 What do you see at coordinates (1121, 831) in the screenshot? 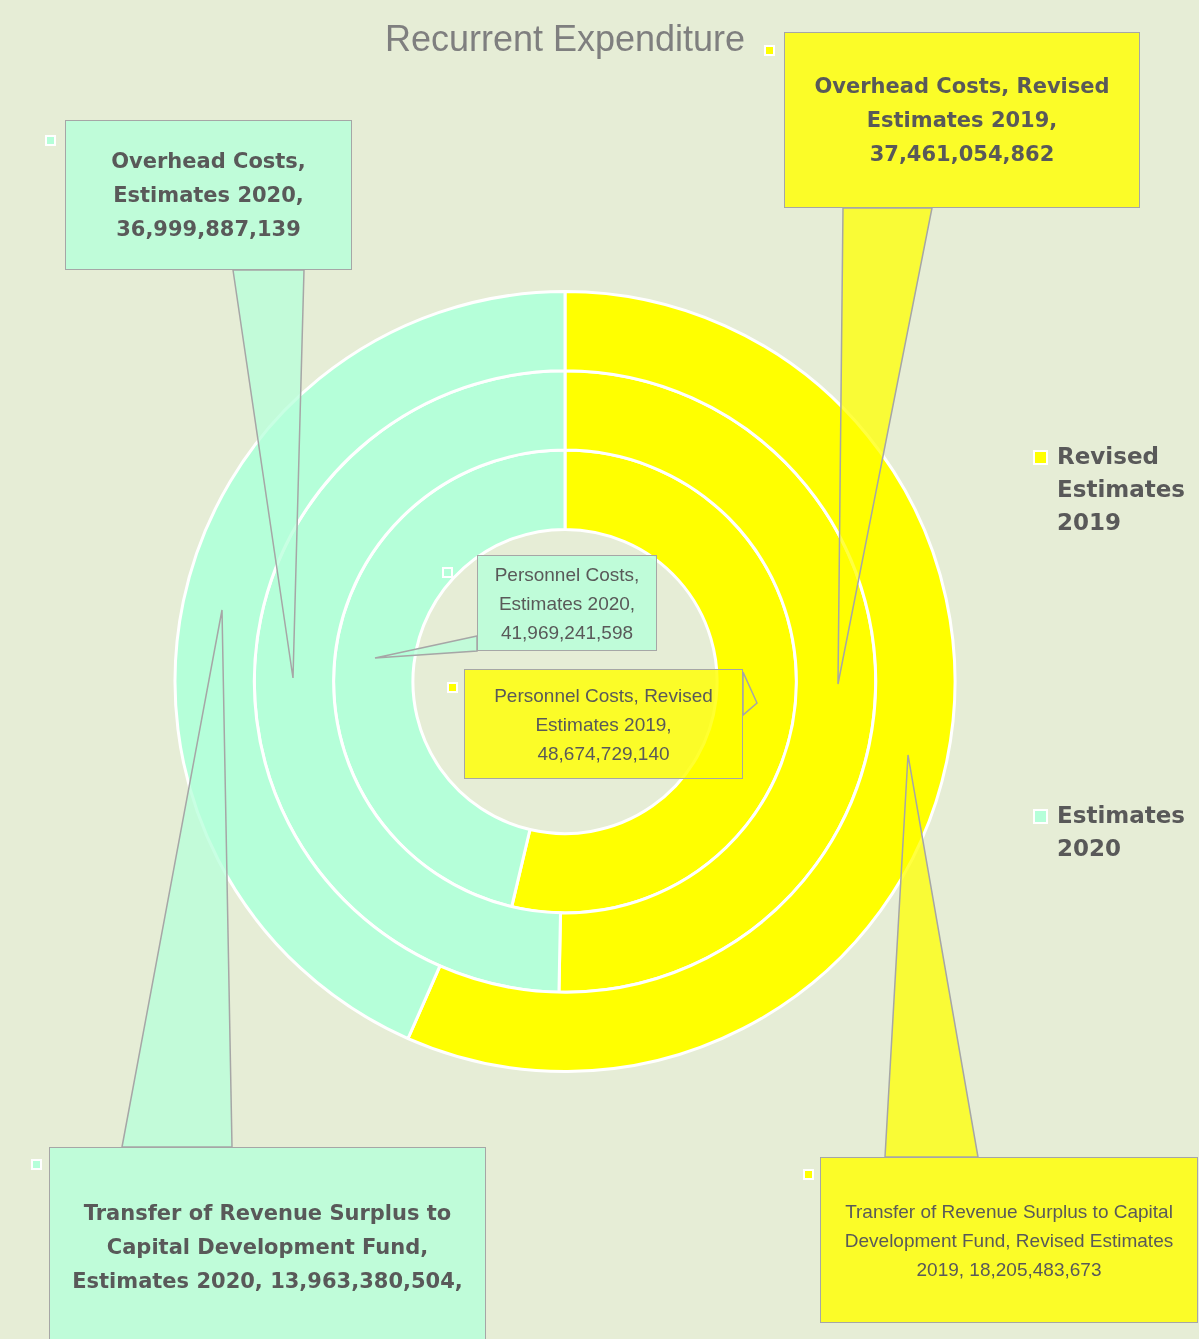
I see `legend-label: Estimates 2020` at bounding box center [1121, 831].